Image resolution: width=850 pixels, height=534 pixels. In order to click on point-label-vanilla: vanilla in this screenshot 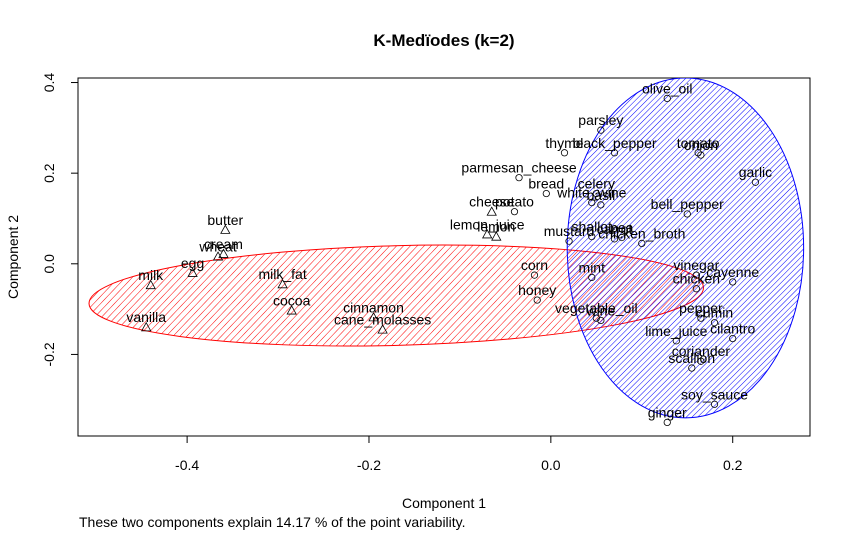, I will do `click(146, 317)`.